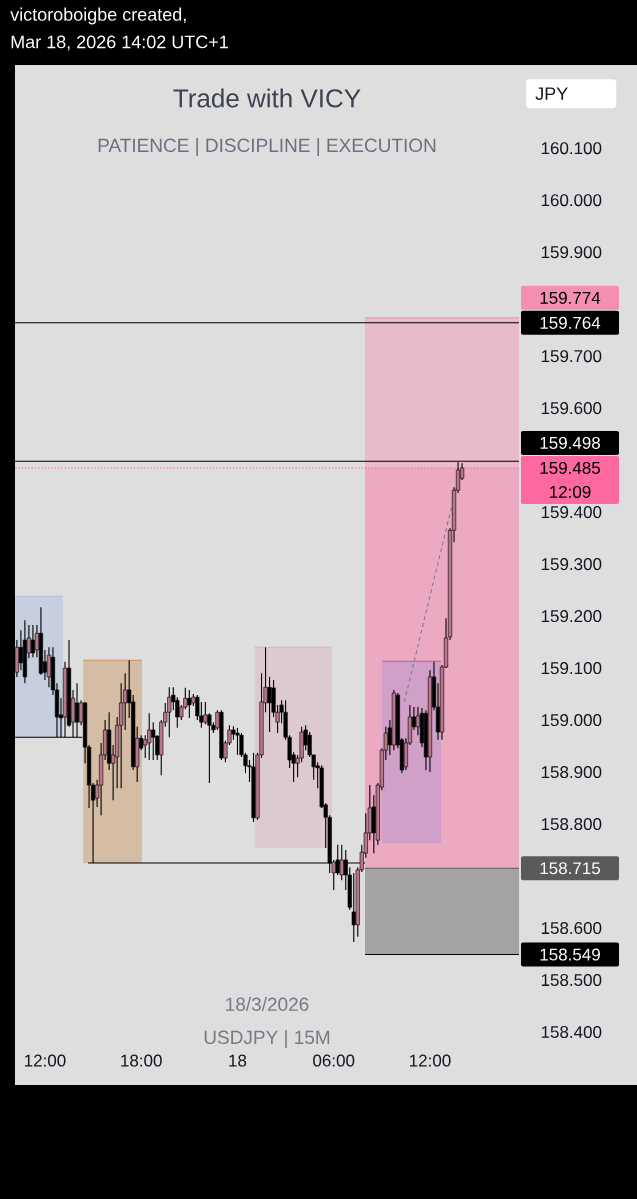  I want to click on ref-line-label: 159.764, so click(570, 322).